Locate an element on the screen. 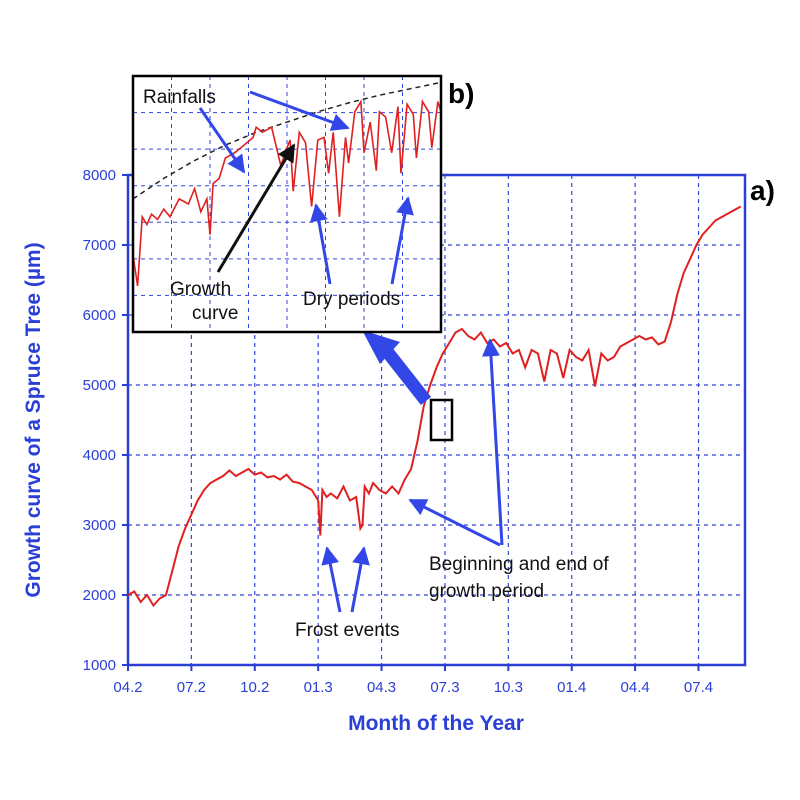  x-tick-label: 04.3 is located at coordinates (381, 687).